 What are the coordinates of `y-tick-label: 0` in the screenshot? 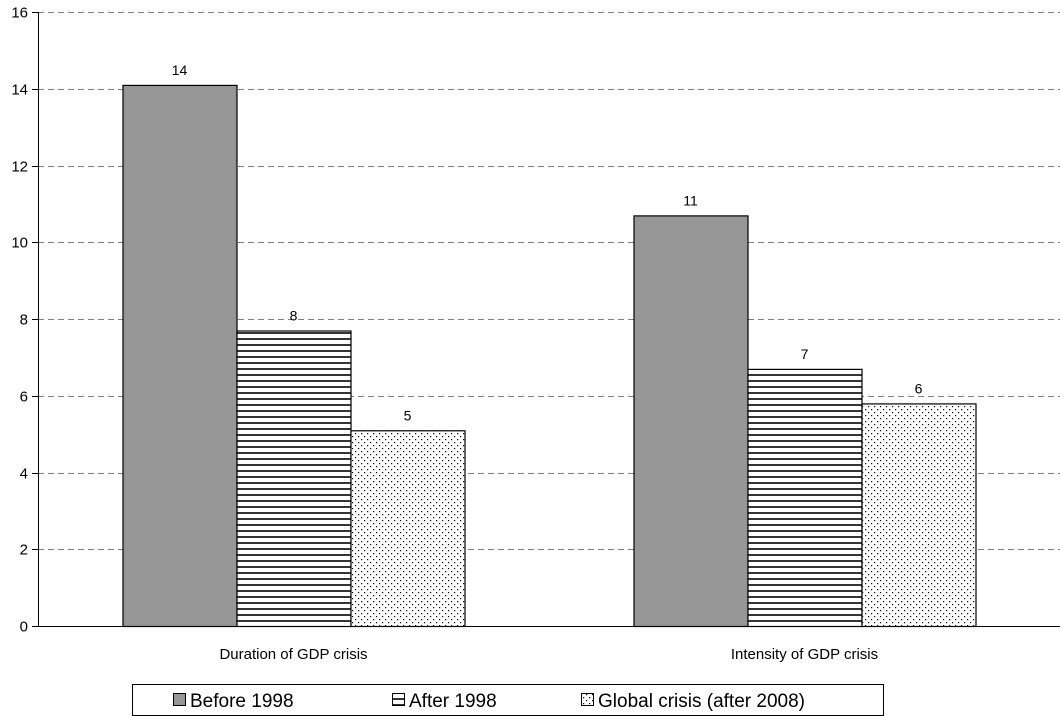 It's located at (24, 627).